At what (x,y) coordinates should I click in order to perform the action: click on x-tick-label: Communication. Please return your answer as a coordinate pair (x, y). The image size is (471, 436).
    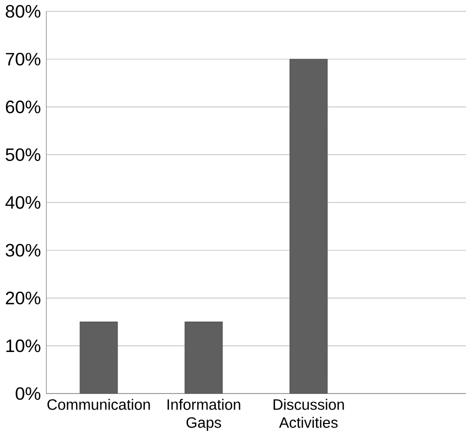
    Looking at the image, I should click on (98, 404).